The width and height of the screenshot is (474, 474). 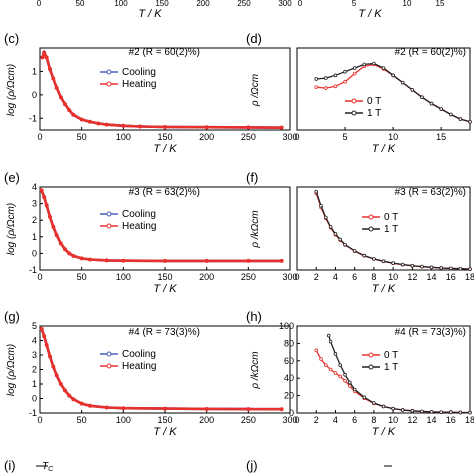 What do you see at coordinates (252, 465) in the screenshot?
I see `panel-label-j: (j)` at bounding box center [252, 465].